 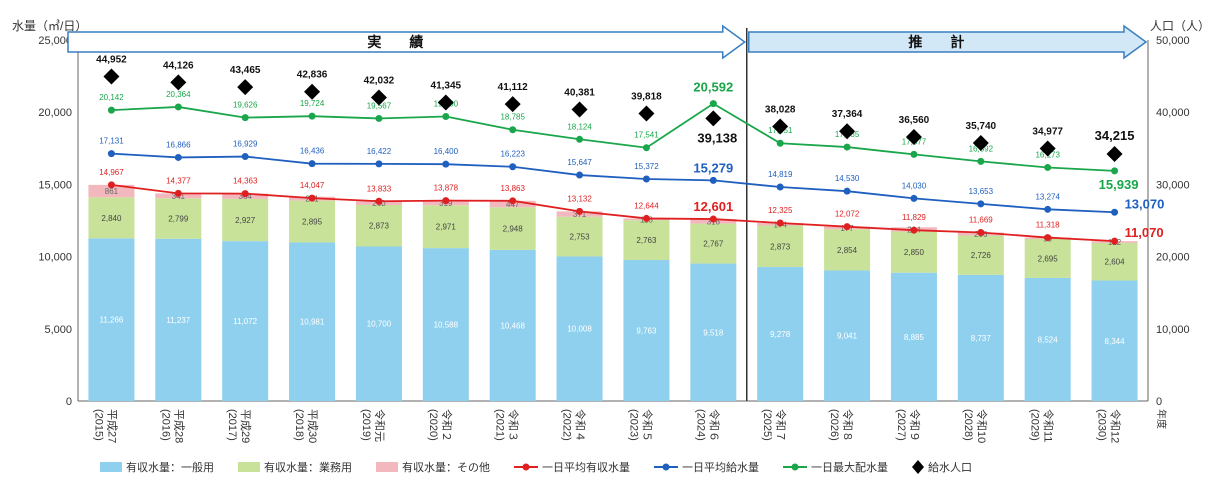 I want to click on bar-segment-label: 10,468, so click(x=512, y=325).